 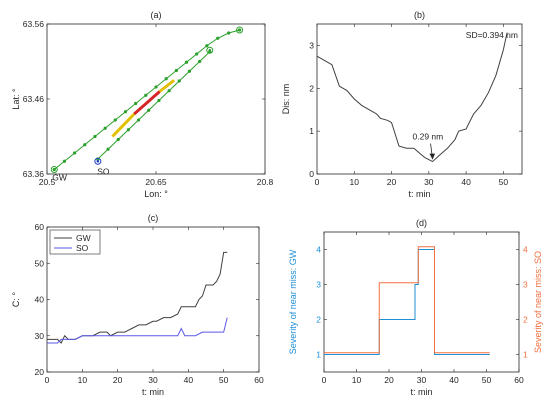 What do you see at coordinates (286, 99) in the screenshot?
I see `y-axis-label: Dis: nm` at bounding box center [286, 99].